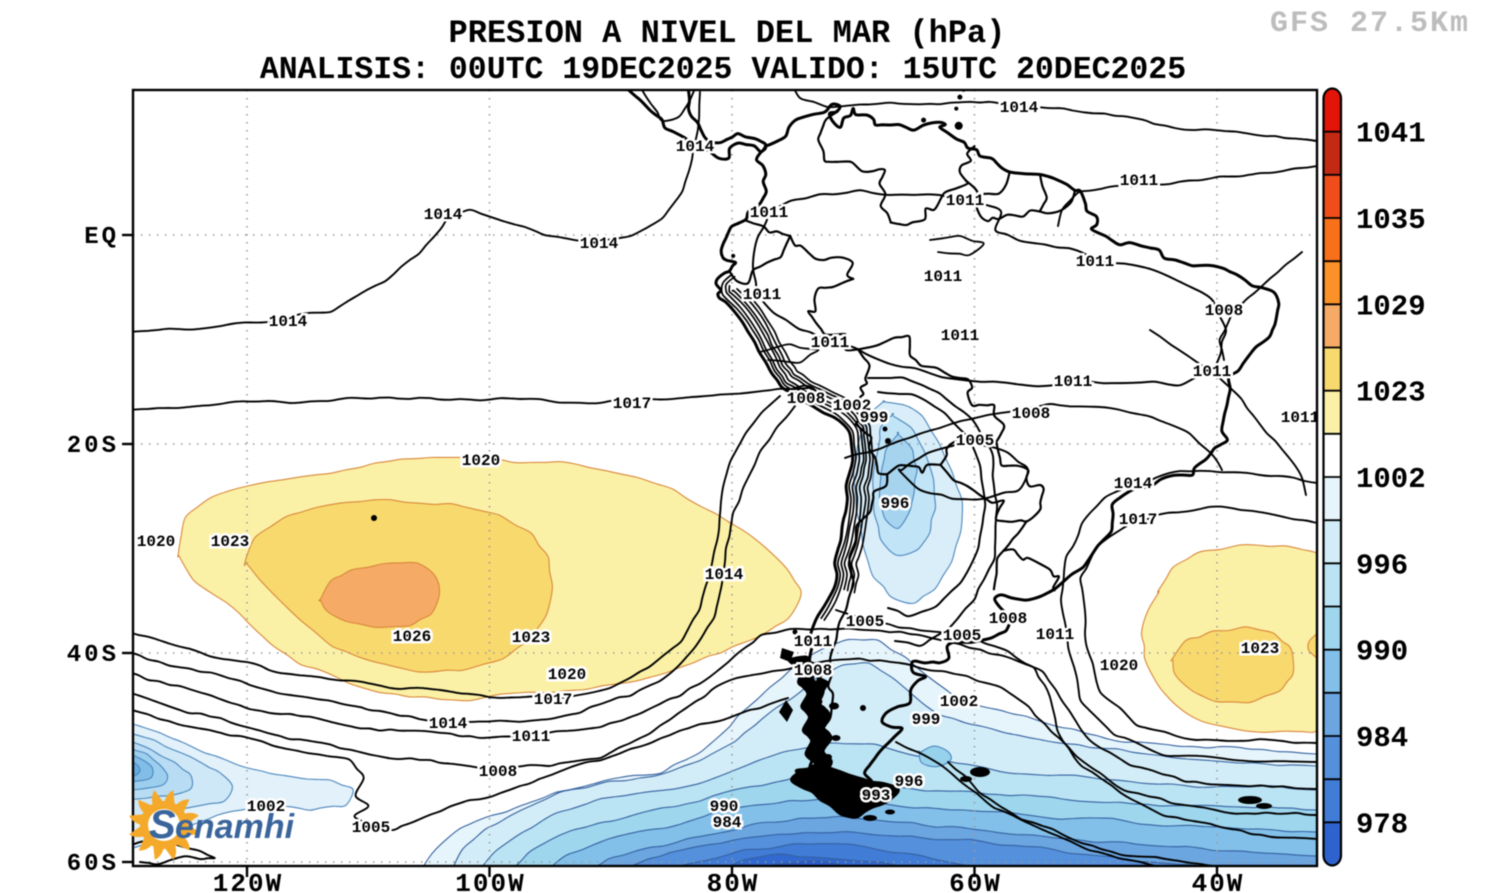 This screenshot has width=1490, height=893. I want to click on svg-text: GFS 27.5Km, so click(1370, 24).